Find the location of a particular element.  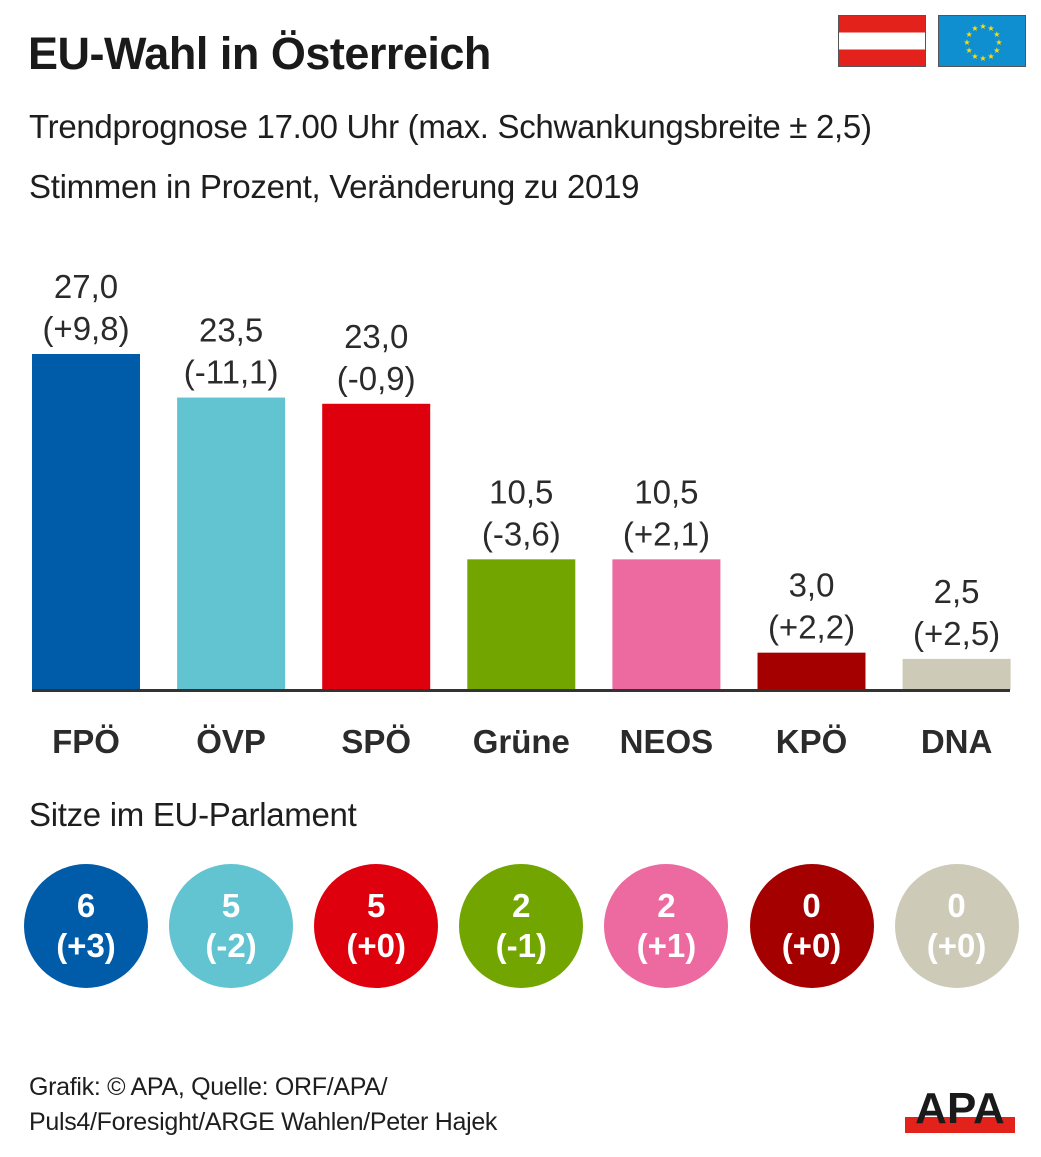

austria-flag-icon is located at coordinates (882, 41).